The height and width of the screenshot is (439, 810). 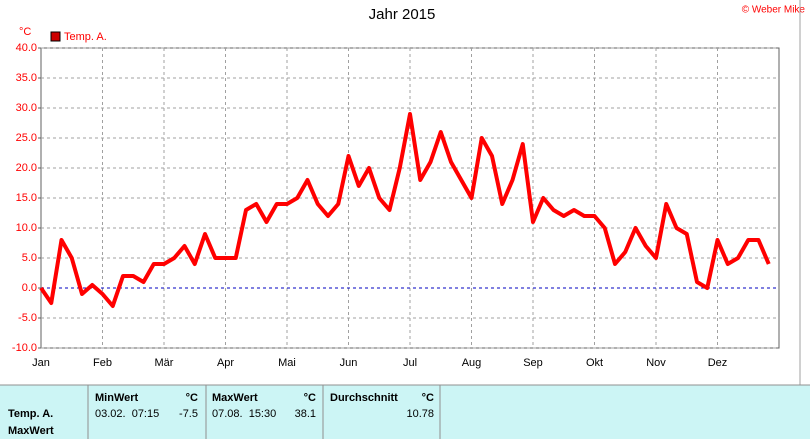 What do you see at coordinates (26, 108) in the screenshot?
I see `y-tick-label: 30.0` at bounding box center [26, 108].